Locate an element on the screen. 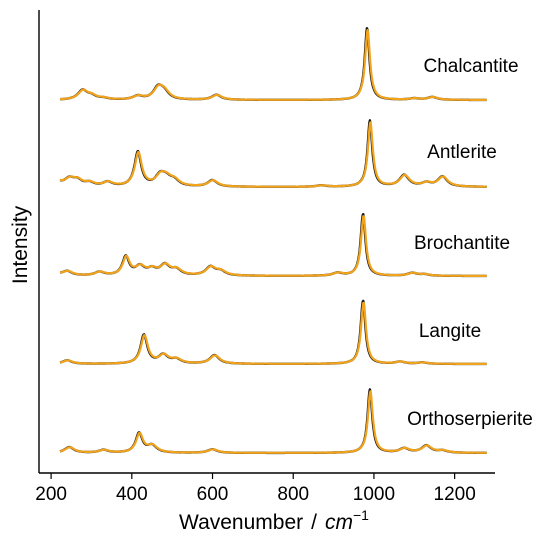  x-ticks: 200 400 600 800 1000 1200 is located at coordinates (255, 489).